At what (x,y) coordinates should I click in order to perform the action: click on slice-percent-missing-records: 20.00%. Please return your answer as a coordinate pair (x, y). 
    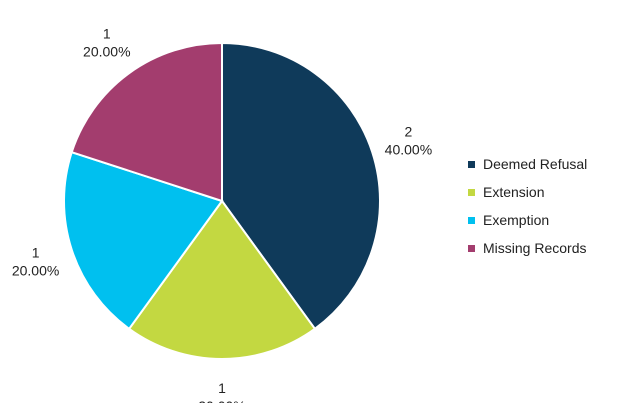
    Looking at the image, I should click on (106, 51).